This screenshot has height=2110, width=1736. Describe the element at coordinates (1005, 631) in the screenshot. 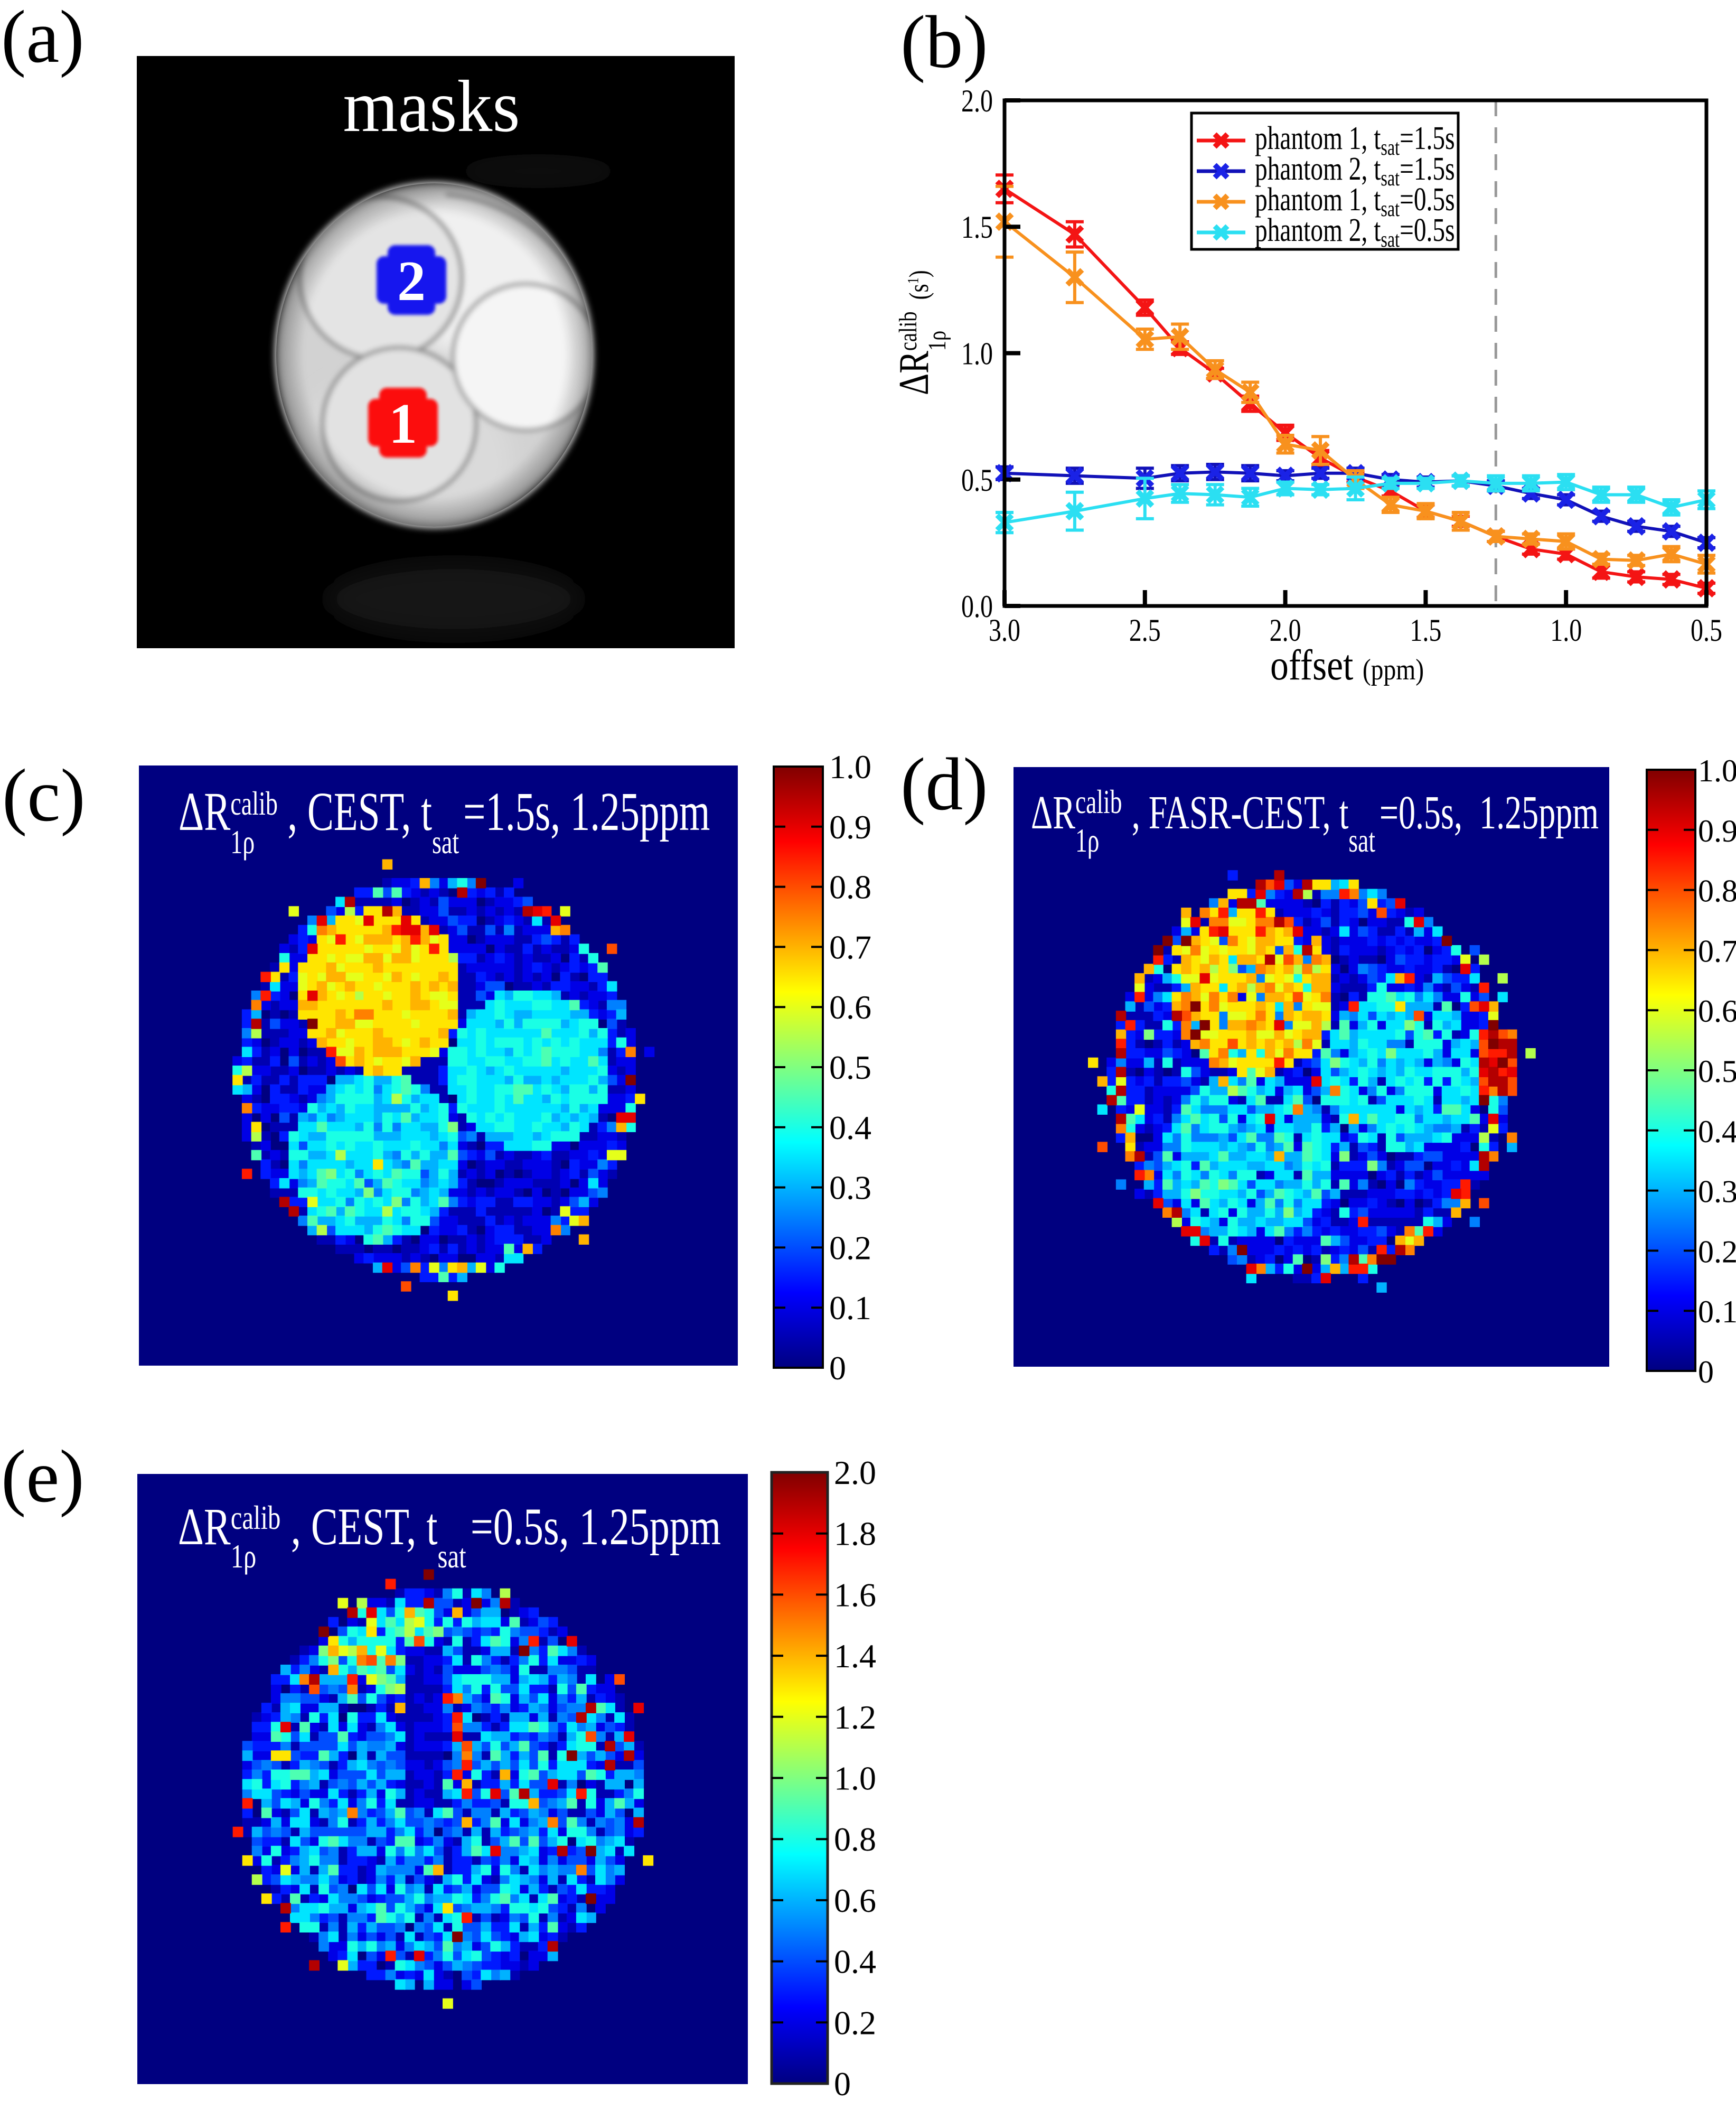

I see `svg-text: 3.0` at that location.